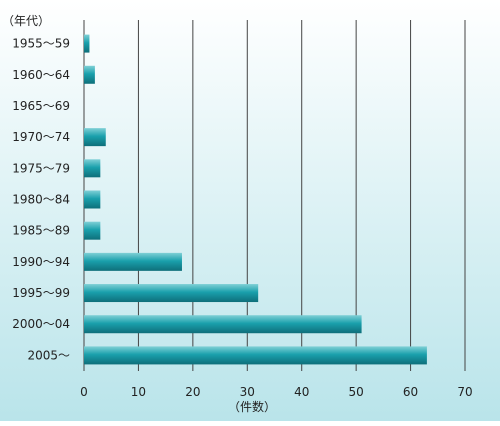 The height and width of the screenshot is (426, 500). Describe the element at coordinates (41, 106) in the screenshot. I see `y-tick-label: 1965～69` at that location.